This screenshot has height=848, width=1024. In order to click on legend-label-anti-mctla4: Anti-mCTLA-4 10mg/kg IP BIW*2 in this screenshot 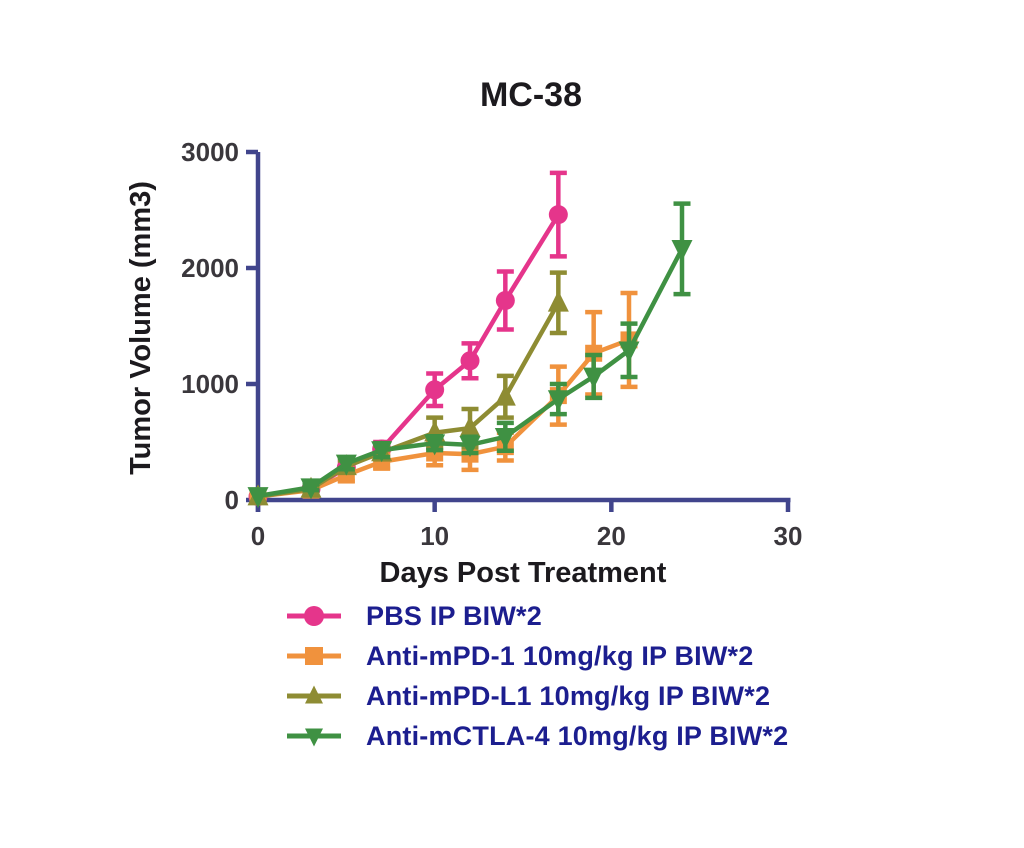, I will do `click(577, 735)`.